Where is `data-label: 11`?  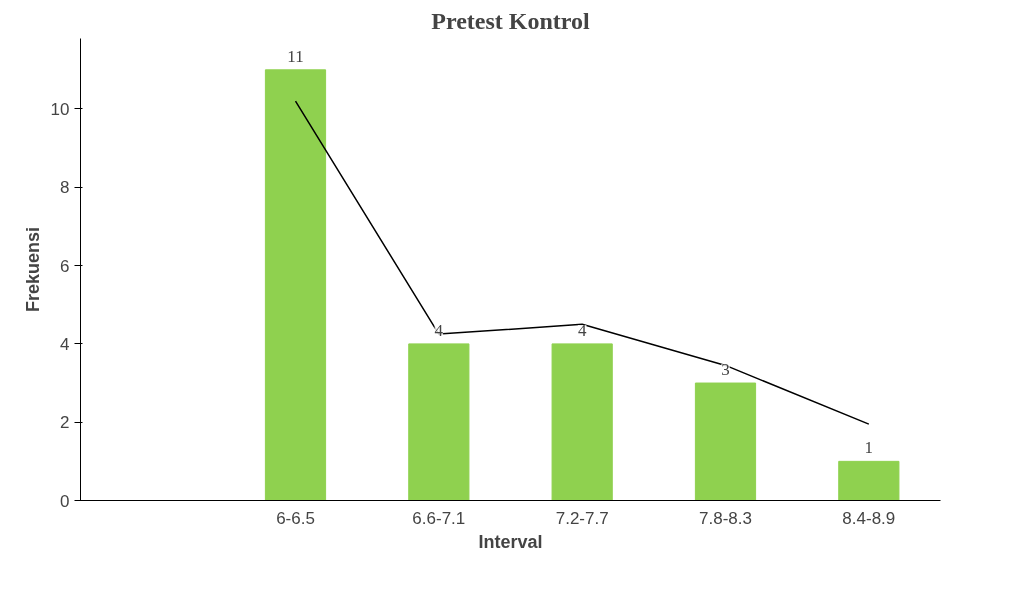 data-label: 11 is located at coordinates (295, 56).